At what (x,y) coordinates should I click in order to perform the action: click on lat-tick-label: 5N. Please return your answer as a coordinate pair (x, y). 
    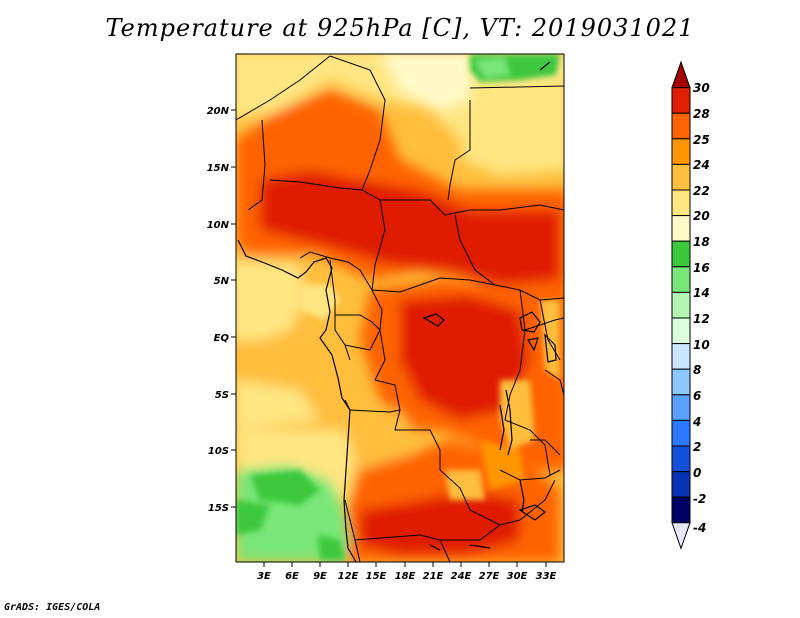
    Looking at the image, I should click on (222, 281).